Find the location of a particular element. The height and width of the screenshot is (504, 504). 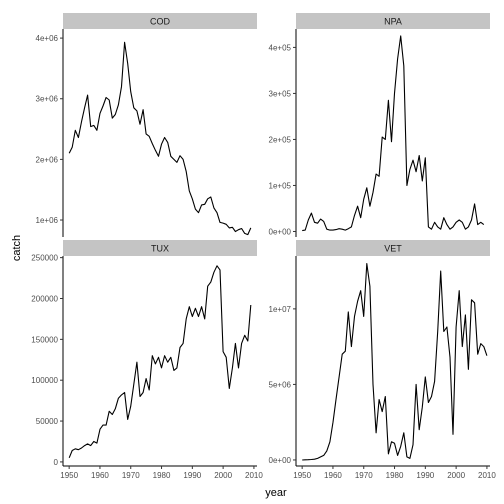

strip-label-vet: VET is located at coordinates (393, 249).